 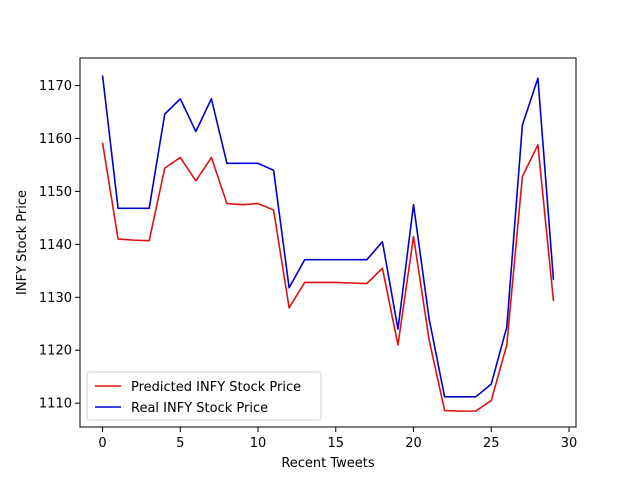 What do you see at coordinates (102, 443) in the screenshot?
I see `x-tick-label: 0` at bounding box center [102, 443].